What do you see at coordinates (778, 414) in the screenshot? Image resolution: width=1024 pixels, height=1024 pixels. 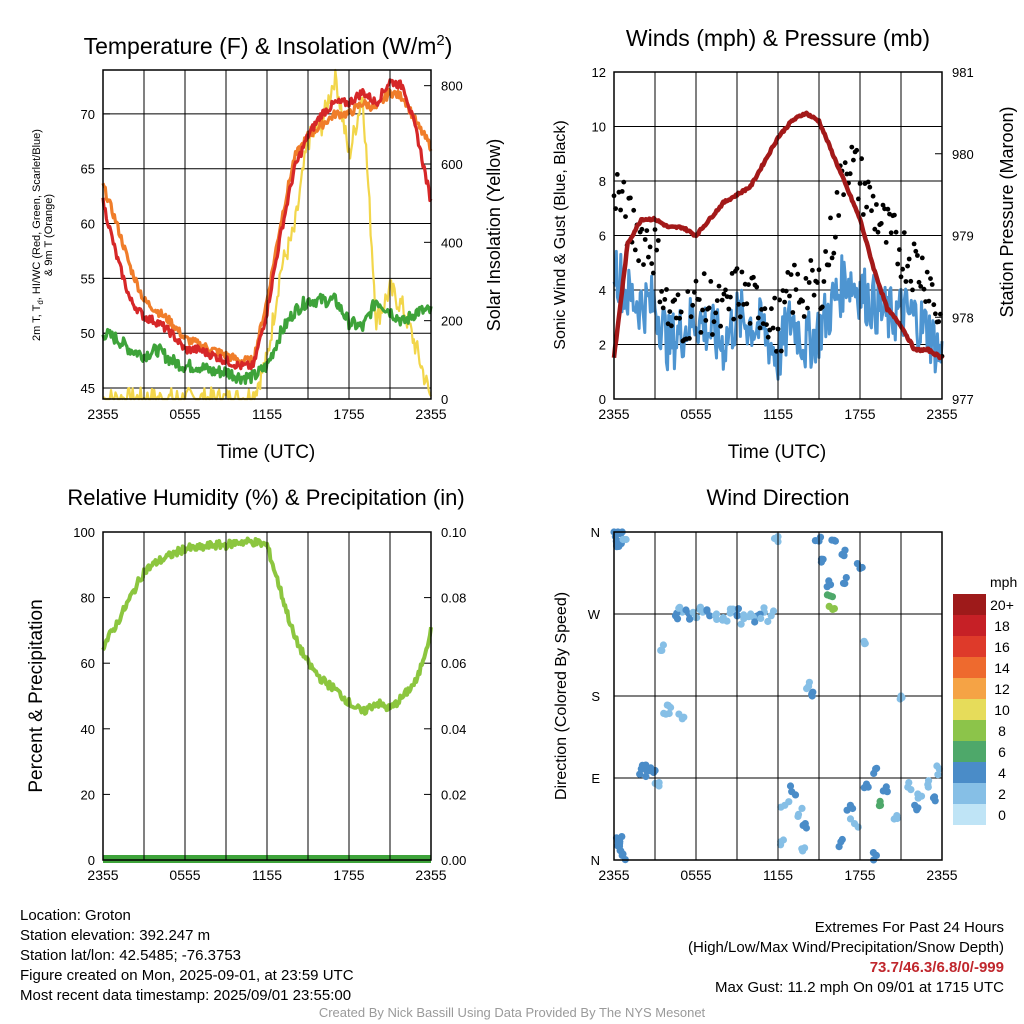 I see `wind-xtick-label: 1155` at bounding box center [778, 414].